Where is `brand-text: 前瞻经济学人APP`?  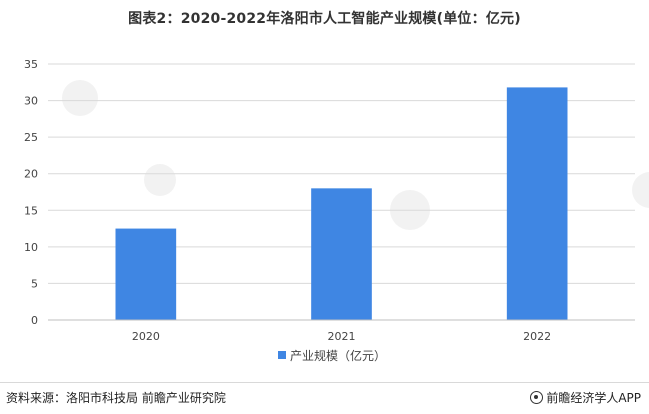 brand-text: 前瞻经济学人APP is located at coordinates (593, 398).